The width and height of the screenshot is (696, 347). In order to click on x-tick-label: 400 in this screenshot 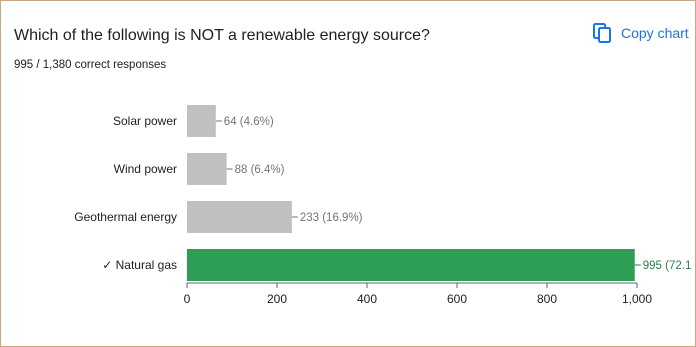, I will do `click(367, 299)`.